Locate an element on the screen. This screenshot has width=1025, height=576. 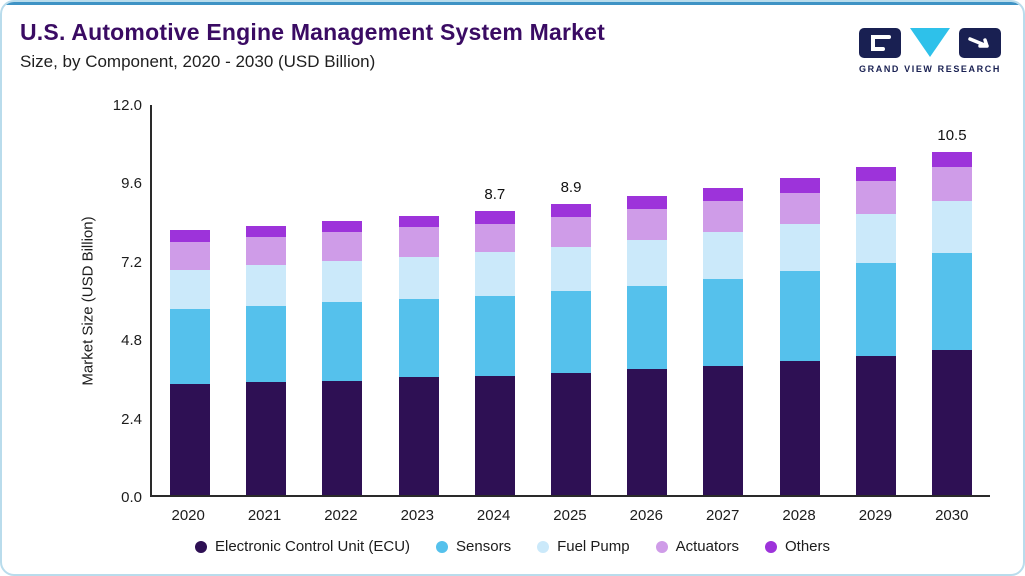
grand-view-research-logo: GRAND VIEW RESEARCH is located at coordinates (930, 51).